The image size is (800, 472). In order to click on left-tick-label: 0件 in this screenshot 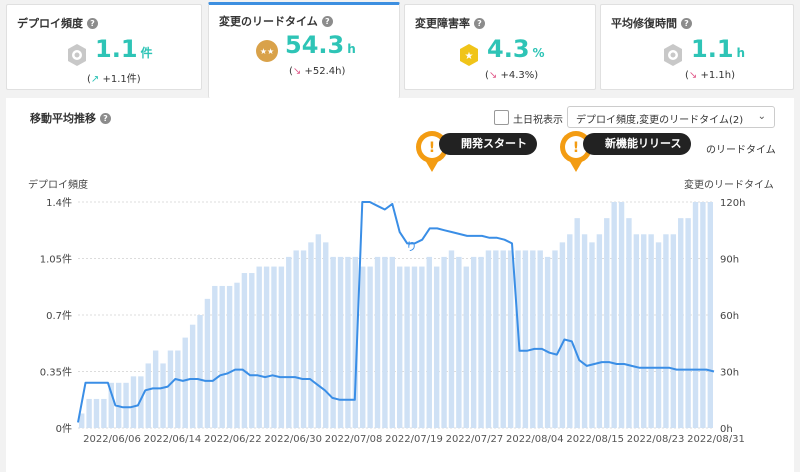, I will do `click(64, 429)`.